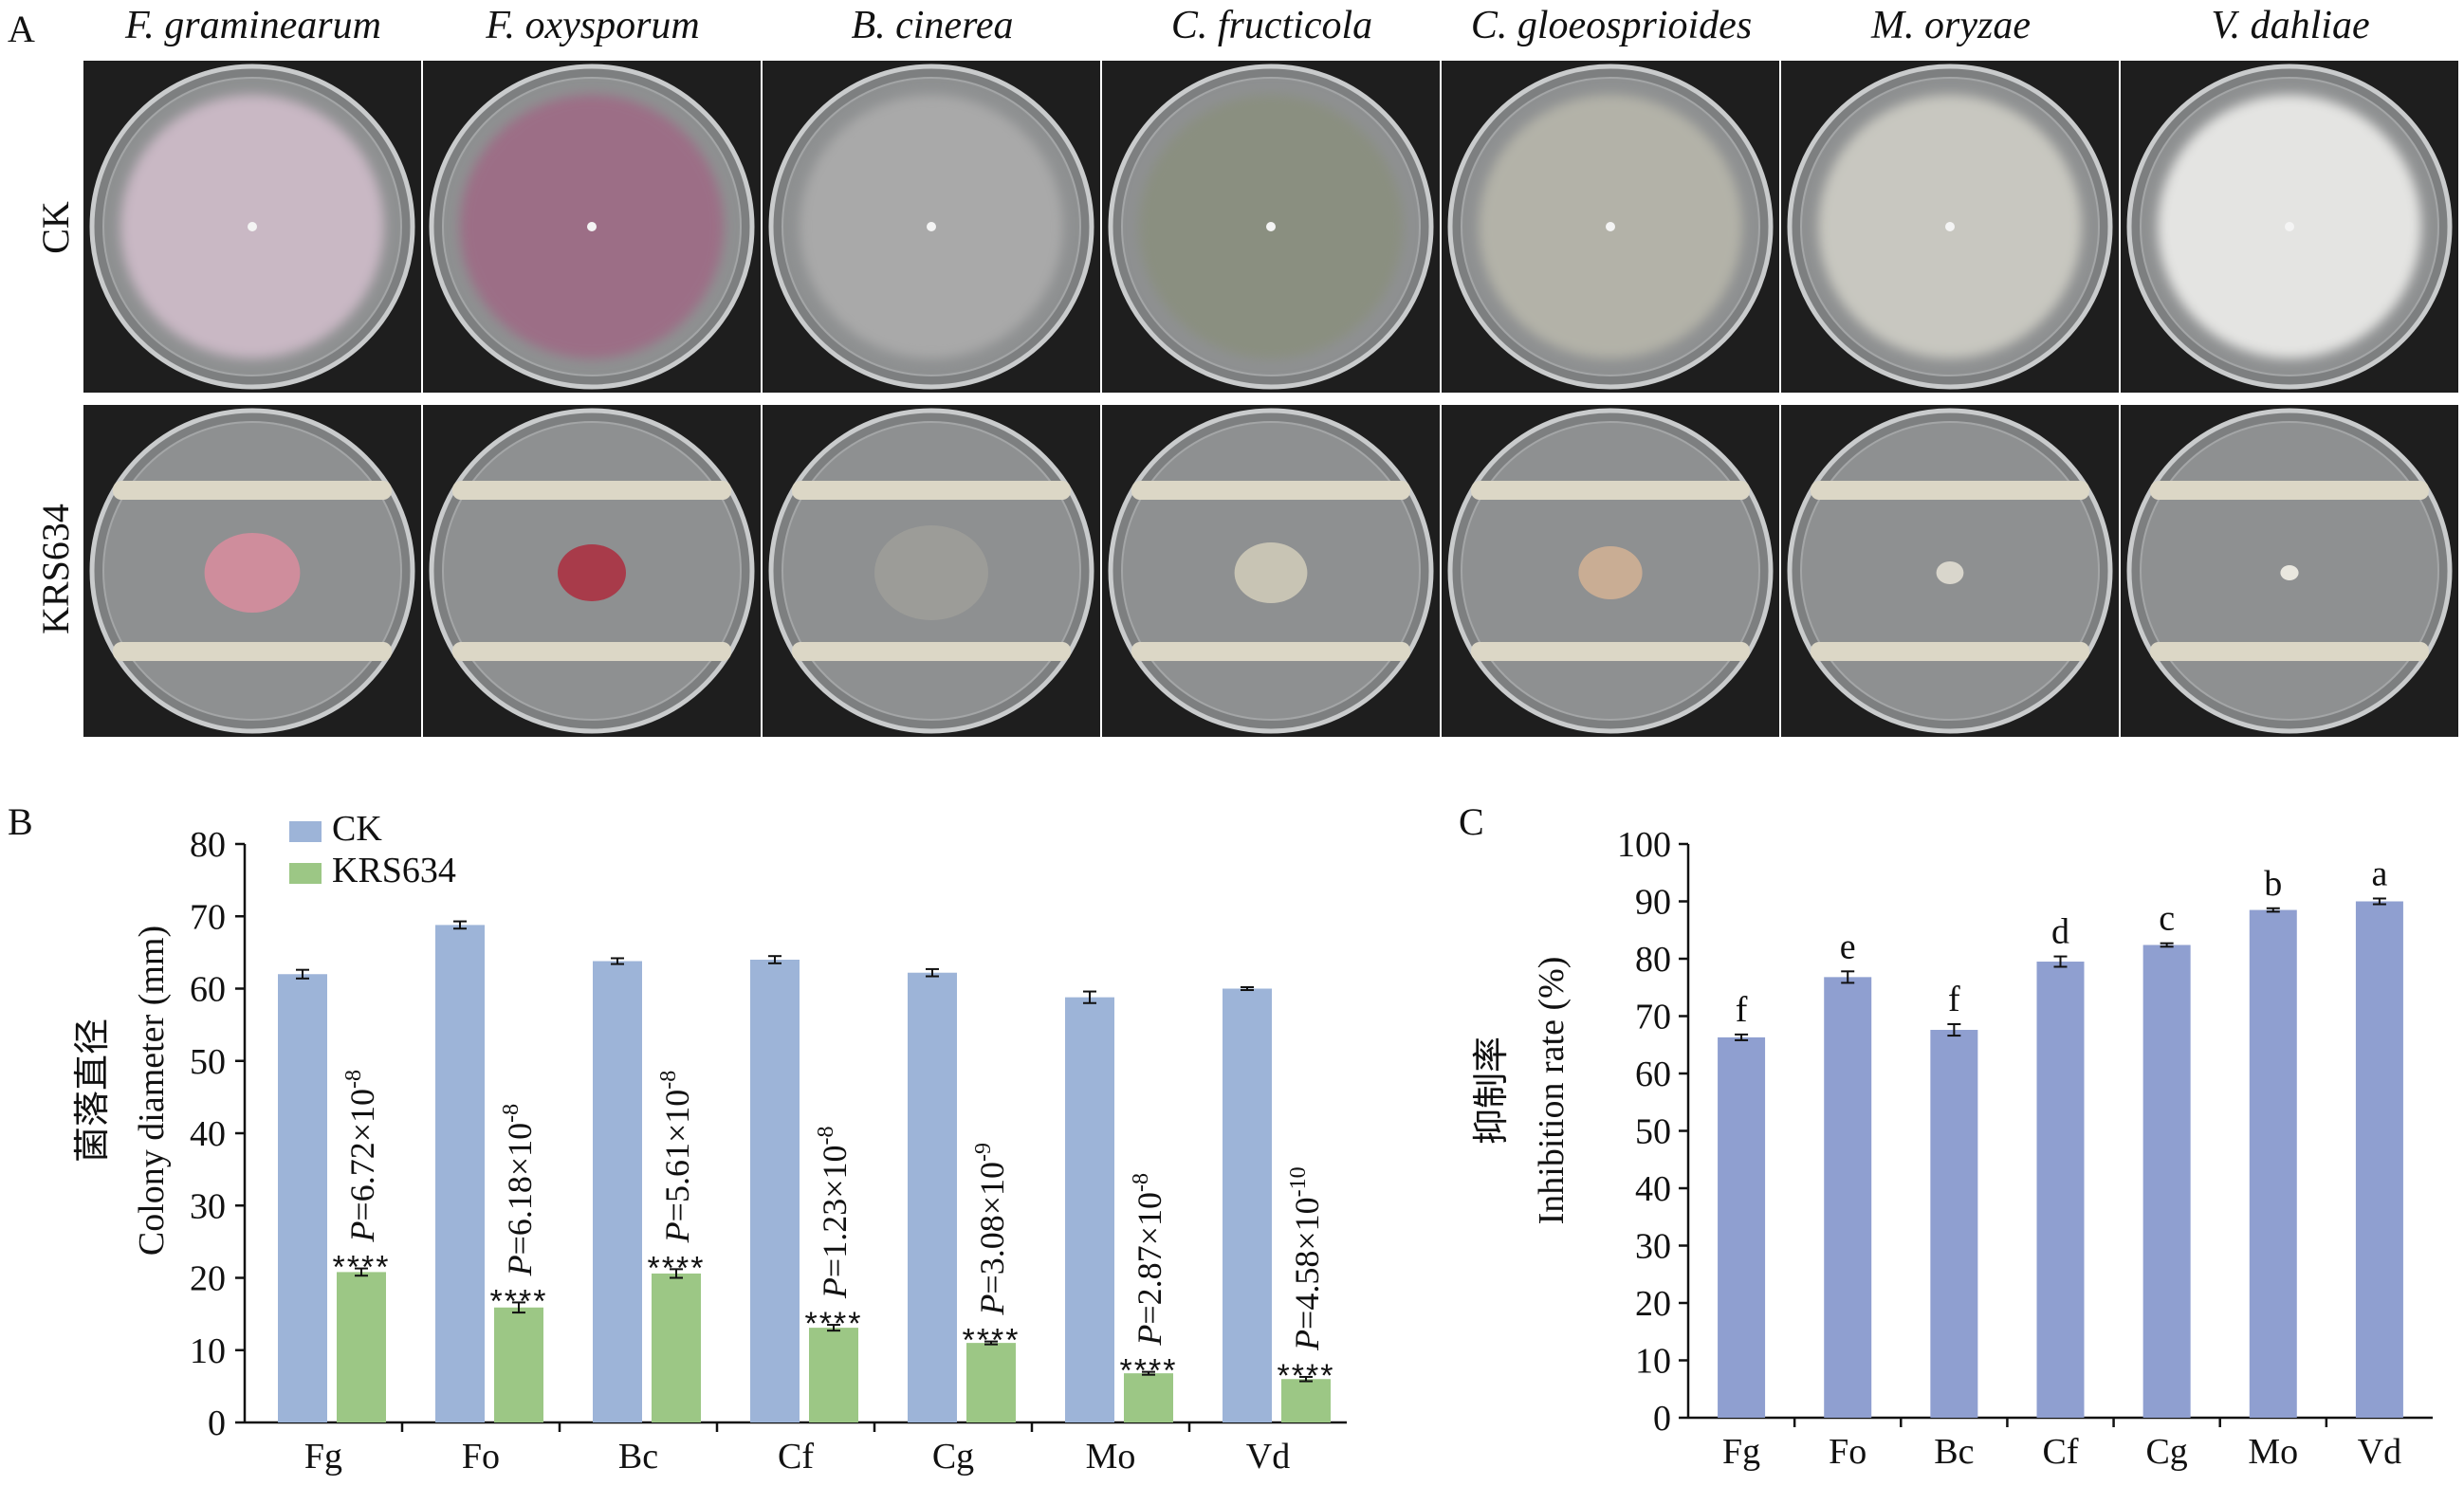 Image resolution: width=2464 pixels, height=1486 pixels. I want to click on p-value-number: =3.08×10, so click(992, 1228).